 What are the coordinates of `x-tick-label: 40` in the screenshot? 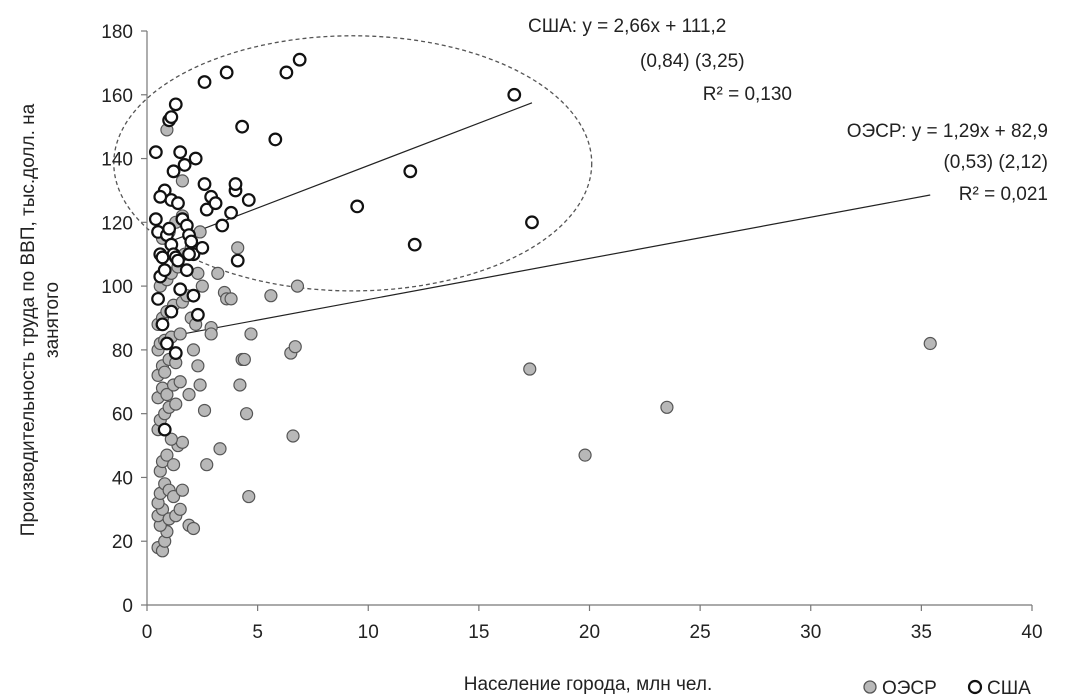 It's located at (1031, 632).